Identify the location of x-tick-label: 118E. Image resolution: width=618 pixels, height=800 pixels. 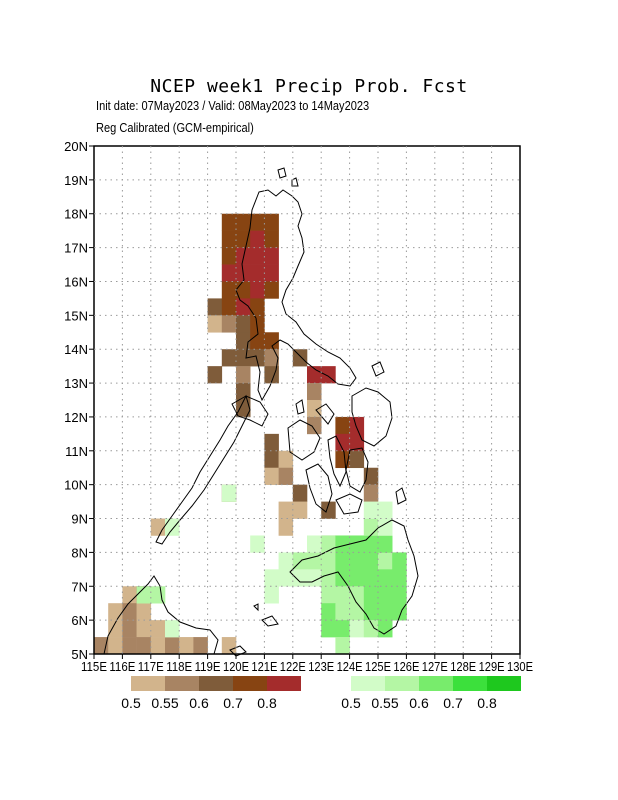
(179, 666).